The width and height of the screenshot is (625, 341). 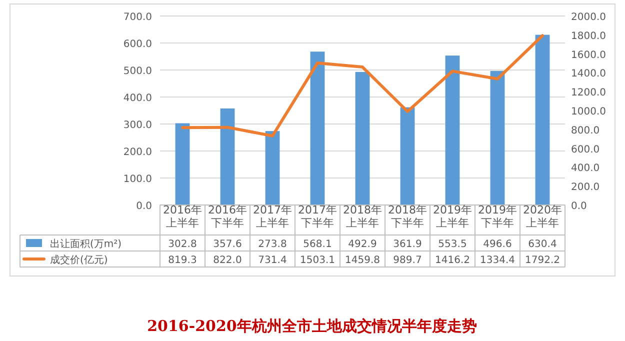 I want to click on data-label: 989.7, so click(x=407, y=260).